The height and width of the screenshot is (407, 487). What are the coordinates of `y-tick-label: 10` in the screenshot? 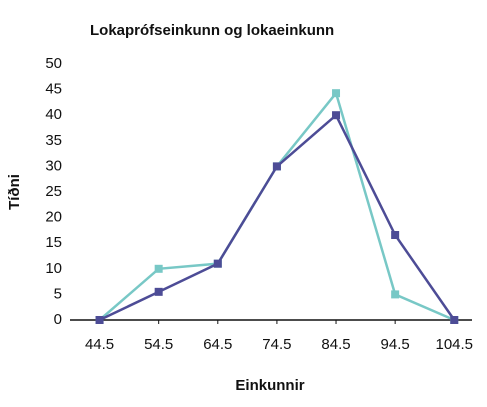 It's located at (53, 268).